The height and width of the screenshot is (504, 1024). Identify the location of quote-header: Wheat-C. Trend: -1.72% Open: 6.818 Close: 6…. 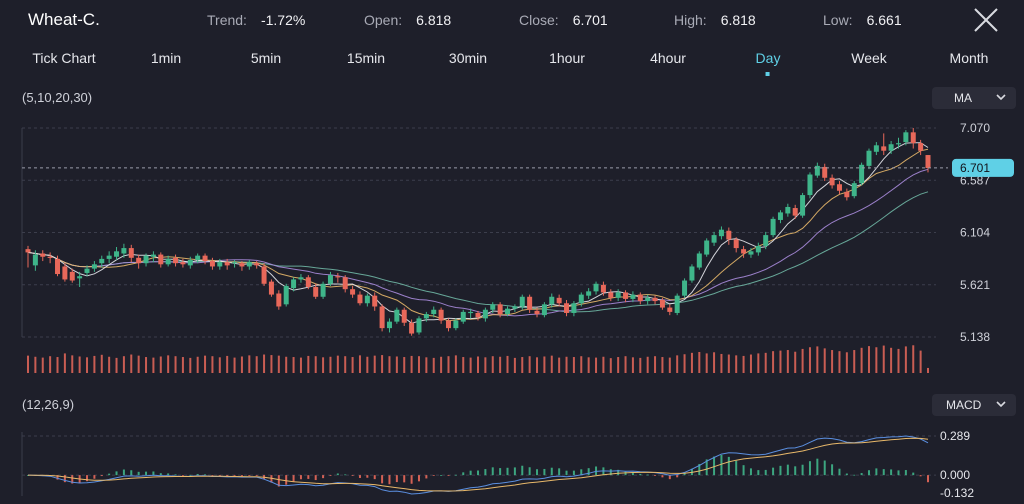
(512, 20).